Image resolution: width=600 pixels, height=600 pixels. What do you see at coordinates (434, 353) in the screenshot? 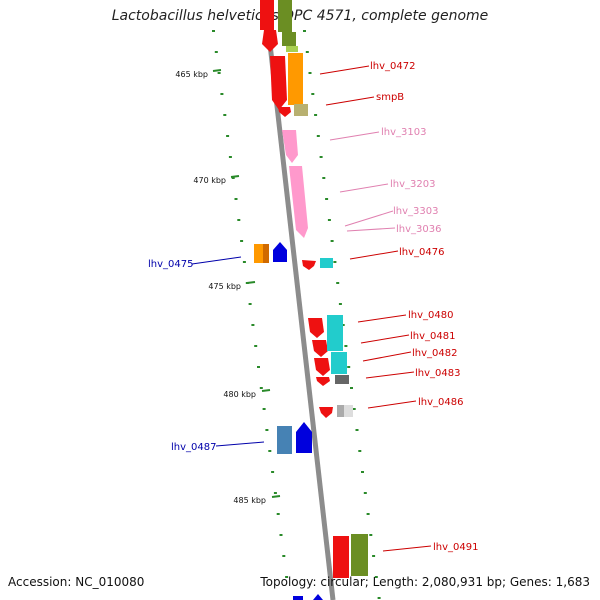
I see `label-lhv-0482: lhv_0482` at bounding box center [434, 353].